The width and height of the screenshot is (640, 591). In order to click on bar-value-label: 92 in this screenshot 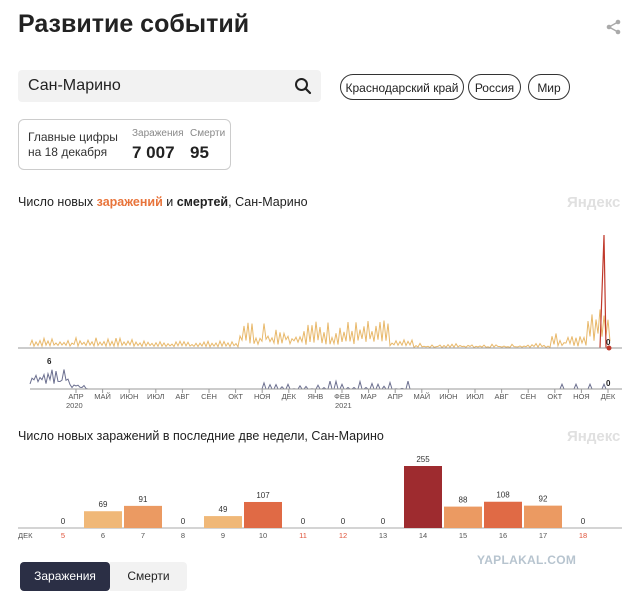, I will do `click(543, 499)`.